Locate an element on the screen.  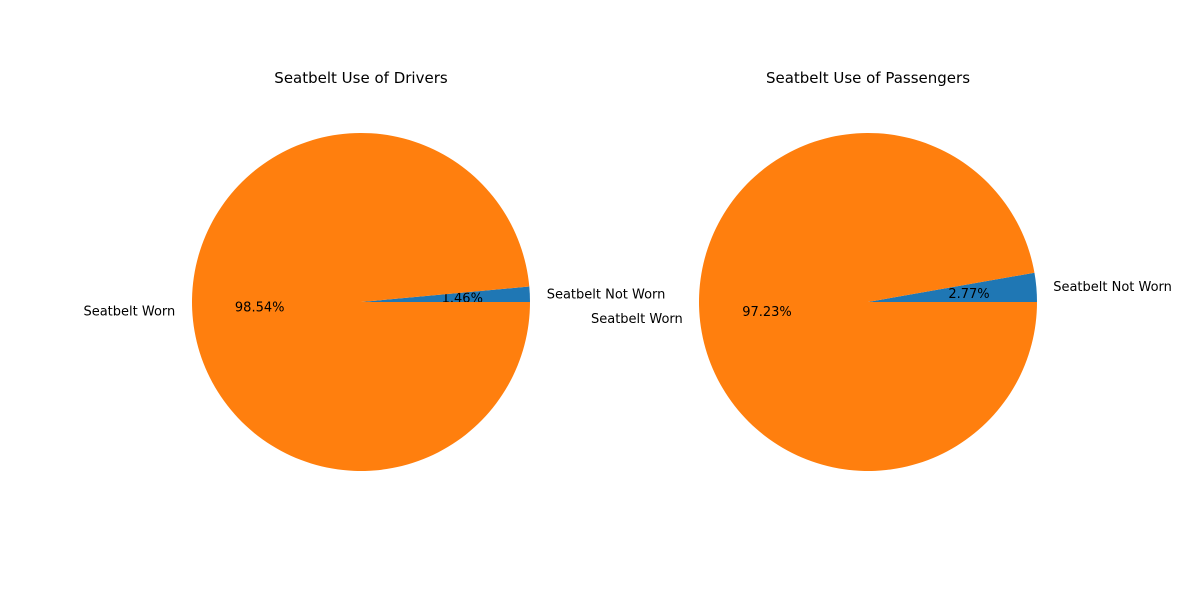
pie-slice-passengers-seatbelt-not-worn is located at coordinates (952, 287).